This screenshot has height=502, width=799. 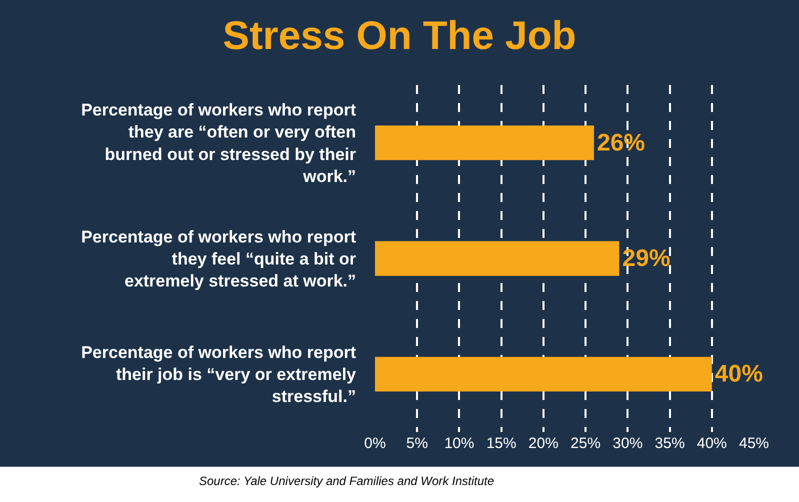 I want to click on x-tick-label: 35%, so click(x=669, y=443).